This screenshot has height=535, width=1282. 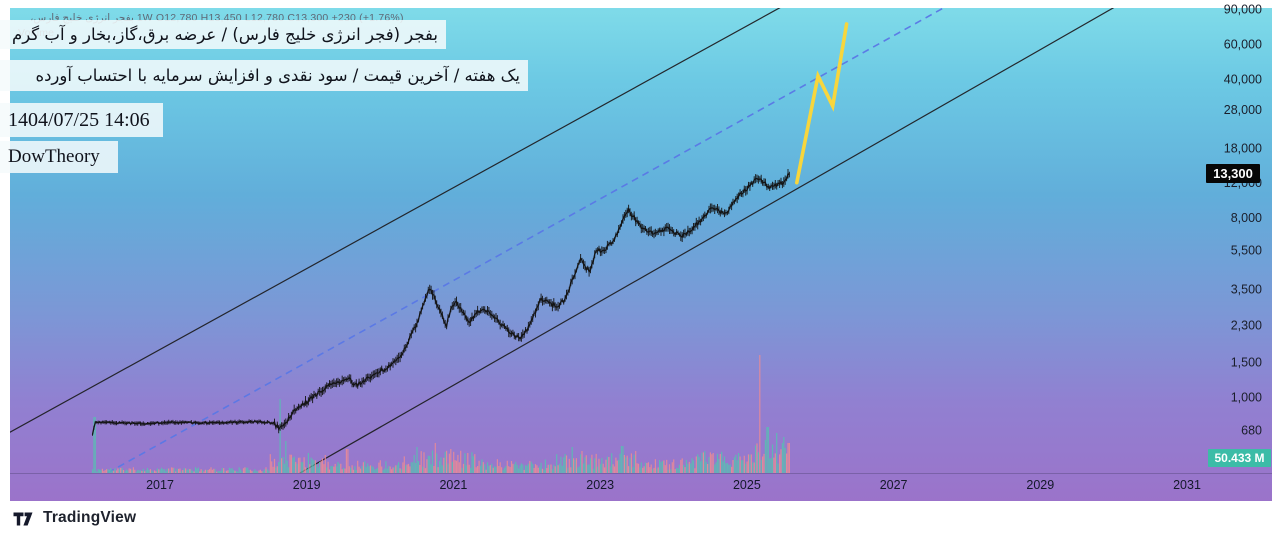 What do you see at coordinates (1243, 148) in the screenshot?
I see `price-tick-label: 18,000` at bounding box center [1243, 148].